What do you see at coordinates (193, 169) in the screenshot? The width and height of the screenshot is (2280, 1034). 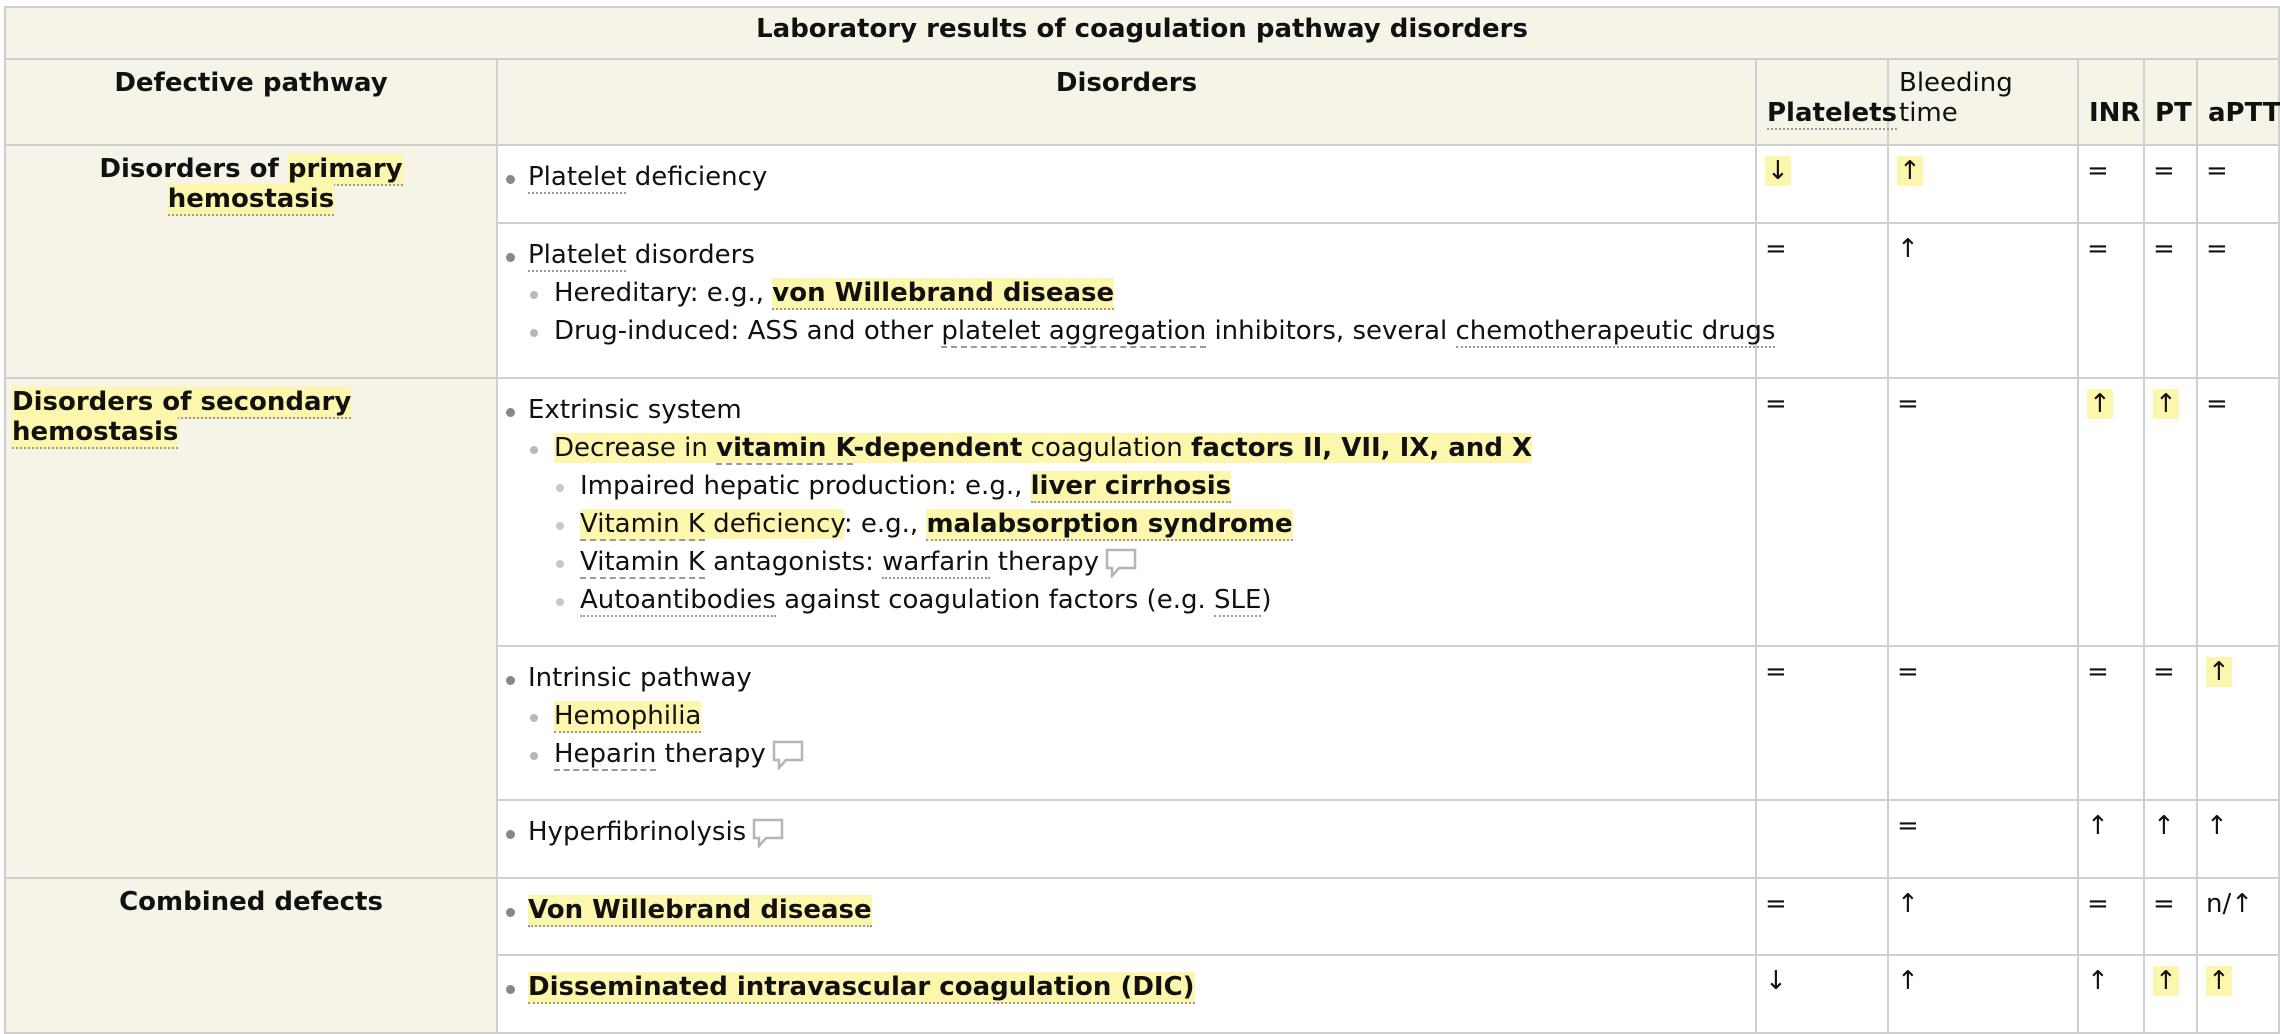 I see `group-primary-prefix: Disorders of` at bounding box center [193, 169].